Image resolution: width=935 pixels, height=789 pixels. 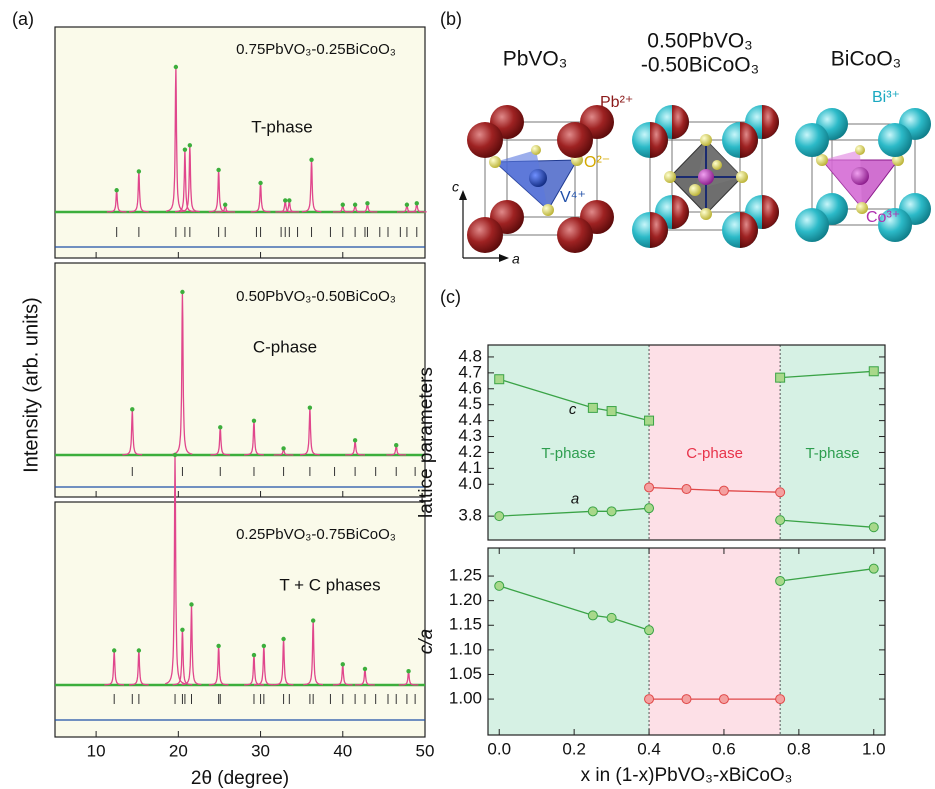 I want to click on y-tick-label: 4.2, so click(x=470, y=451).